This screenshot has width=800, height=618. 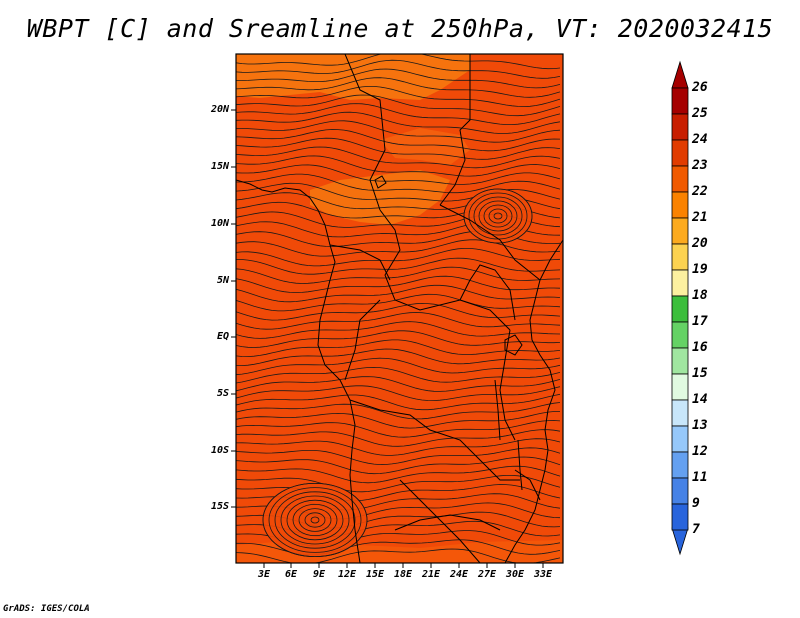 What do you see at coordinates (319, 574) in the screenshot?
I see `lon-label-9e: 9E` at bounding box center [319, 574].